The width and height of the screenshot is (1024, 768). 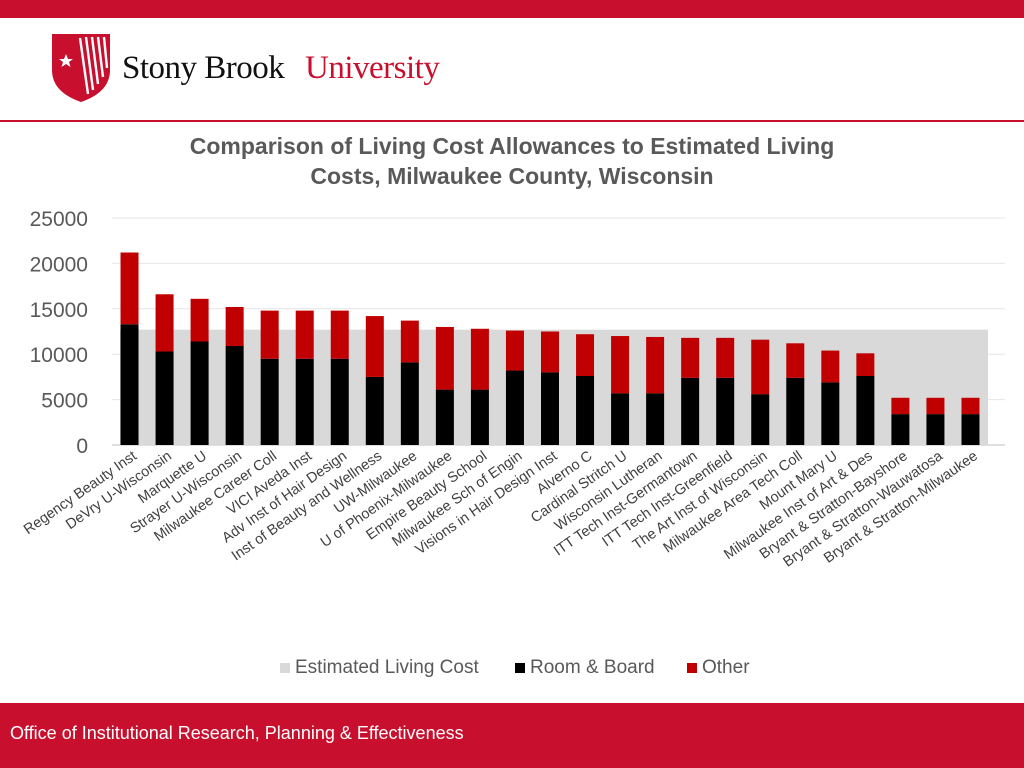 What do you see at coordinates (387, 667) in the screenshot?
I see `legend-label: Estimated Living Cost` at bounding box center [387, 667].